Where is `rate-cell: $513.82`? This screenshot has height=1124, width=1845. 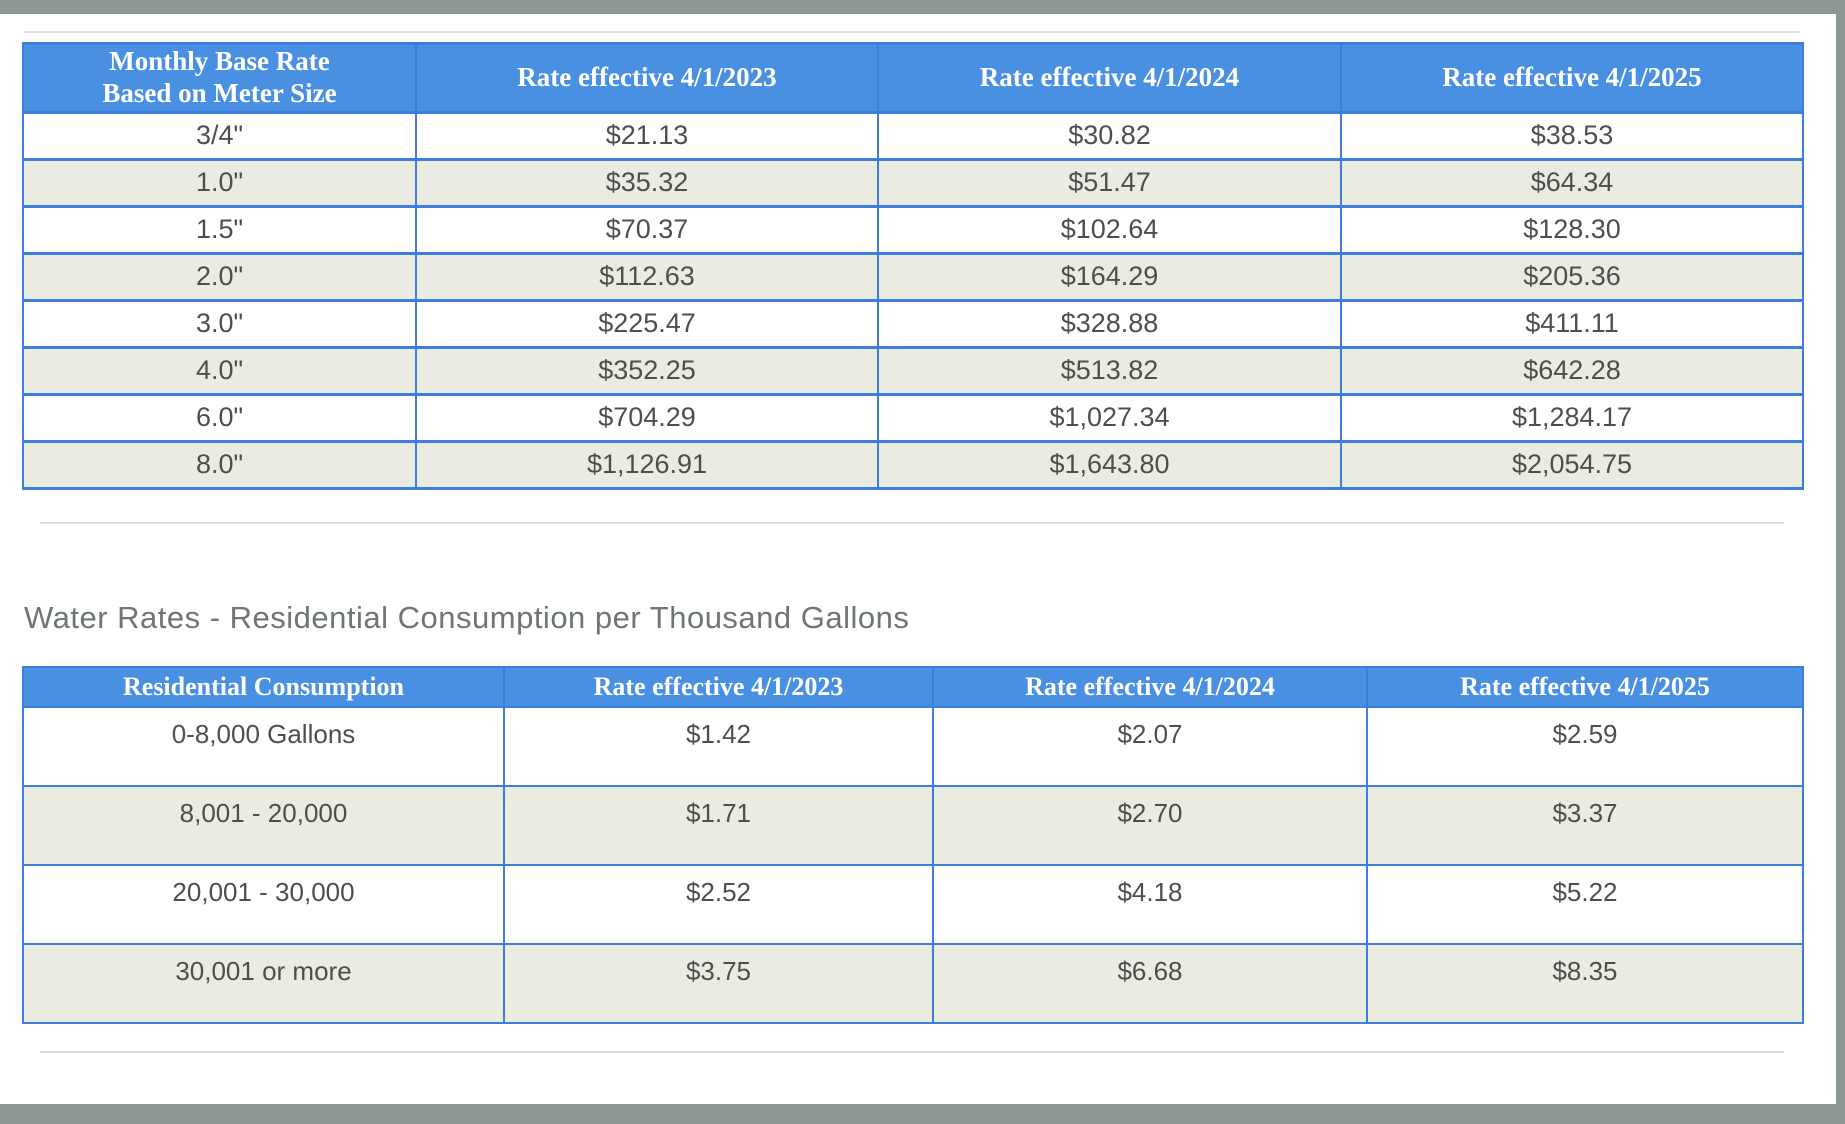
rate-cell: $513.82 is located at coordinates (1109, 370).